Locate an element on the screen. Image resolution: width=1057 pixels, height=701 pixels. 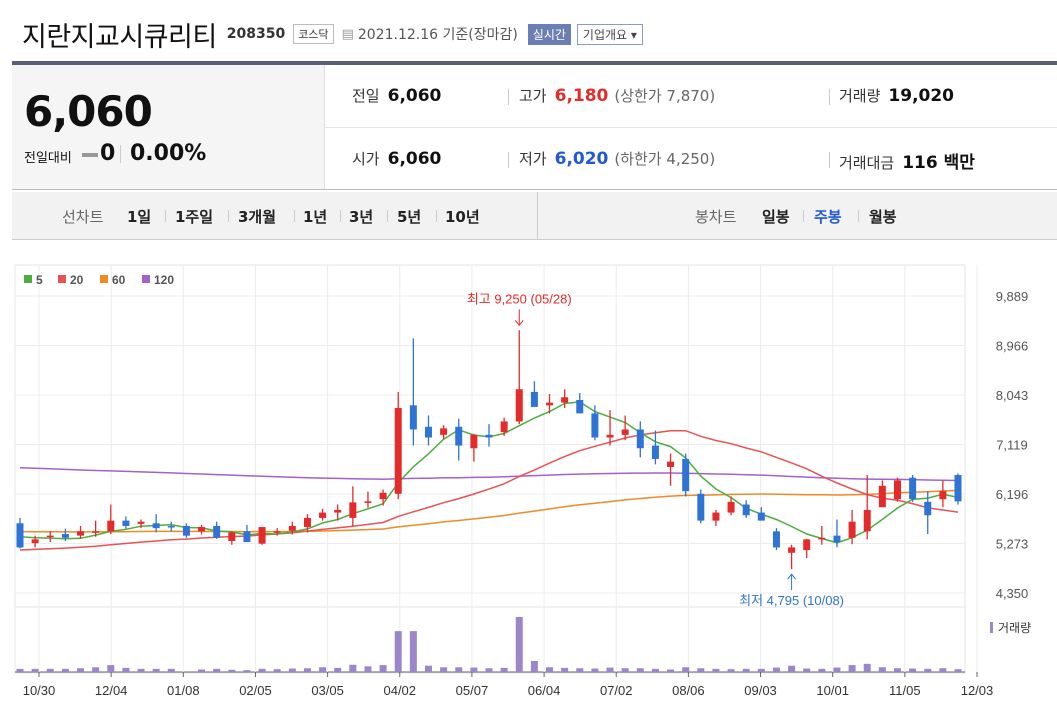
max-price-annotation: 최고 9,250 (05/28) is located at coordinates (519, 298).